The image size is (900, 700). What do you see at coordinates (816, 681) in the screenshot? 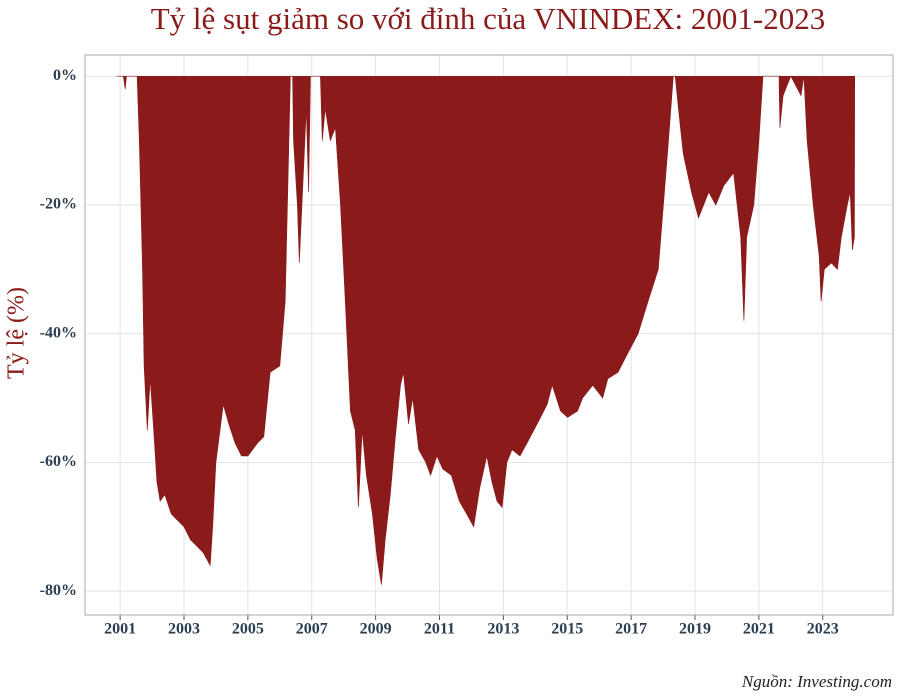
I see `source-note: Nguồn: Investing.com` at bounding box center [816, 681].